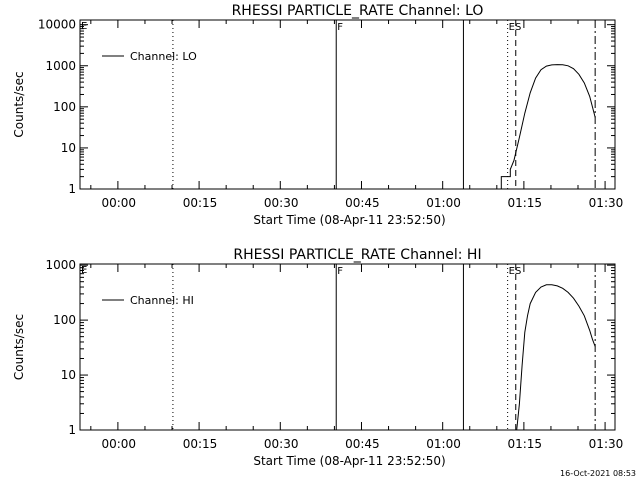 This screenshot has width=640, height=484. I want to click on chart-title: RHESSI PARTICLE_RATE Channel: LO, so click(358, 11).